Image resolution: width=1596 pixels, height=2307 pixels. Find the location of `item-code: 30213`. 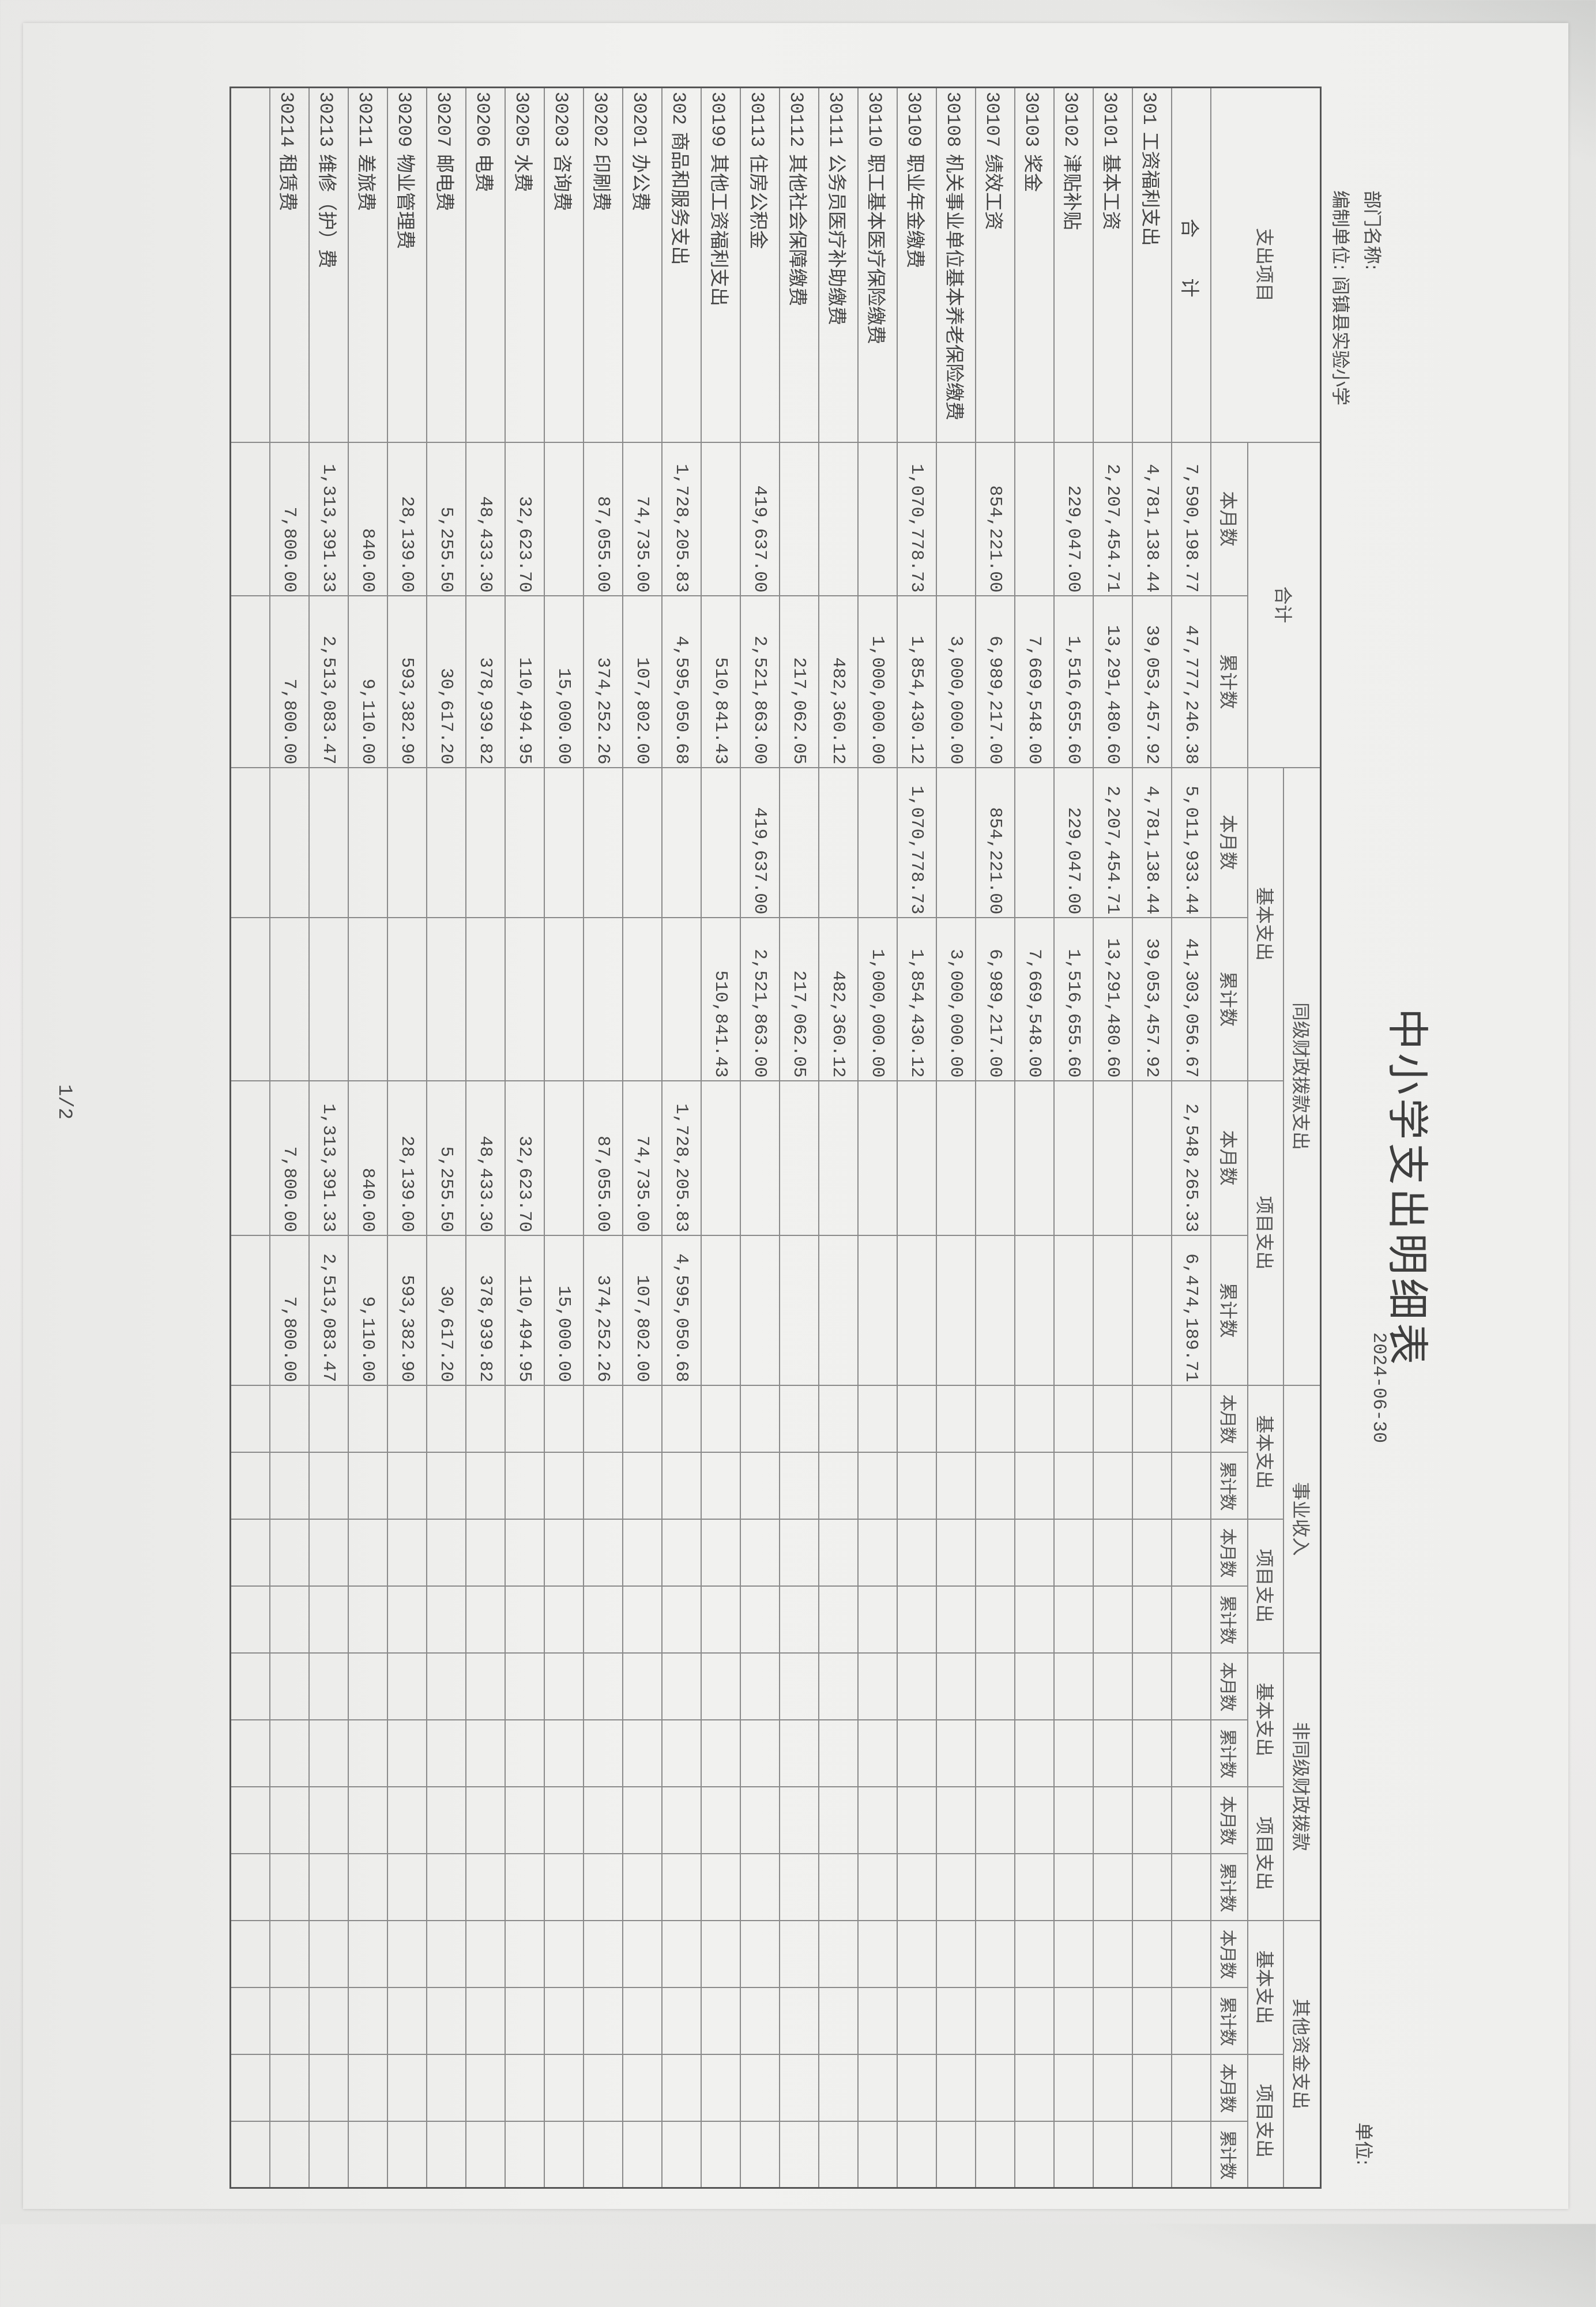

item-code: 30213 is located at coordinates (325, 120).